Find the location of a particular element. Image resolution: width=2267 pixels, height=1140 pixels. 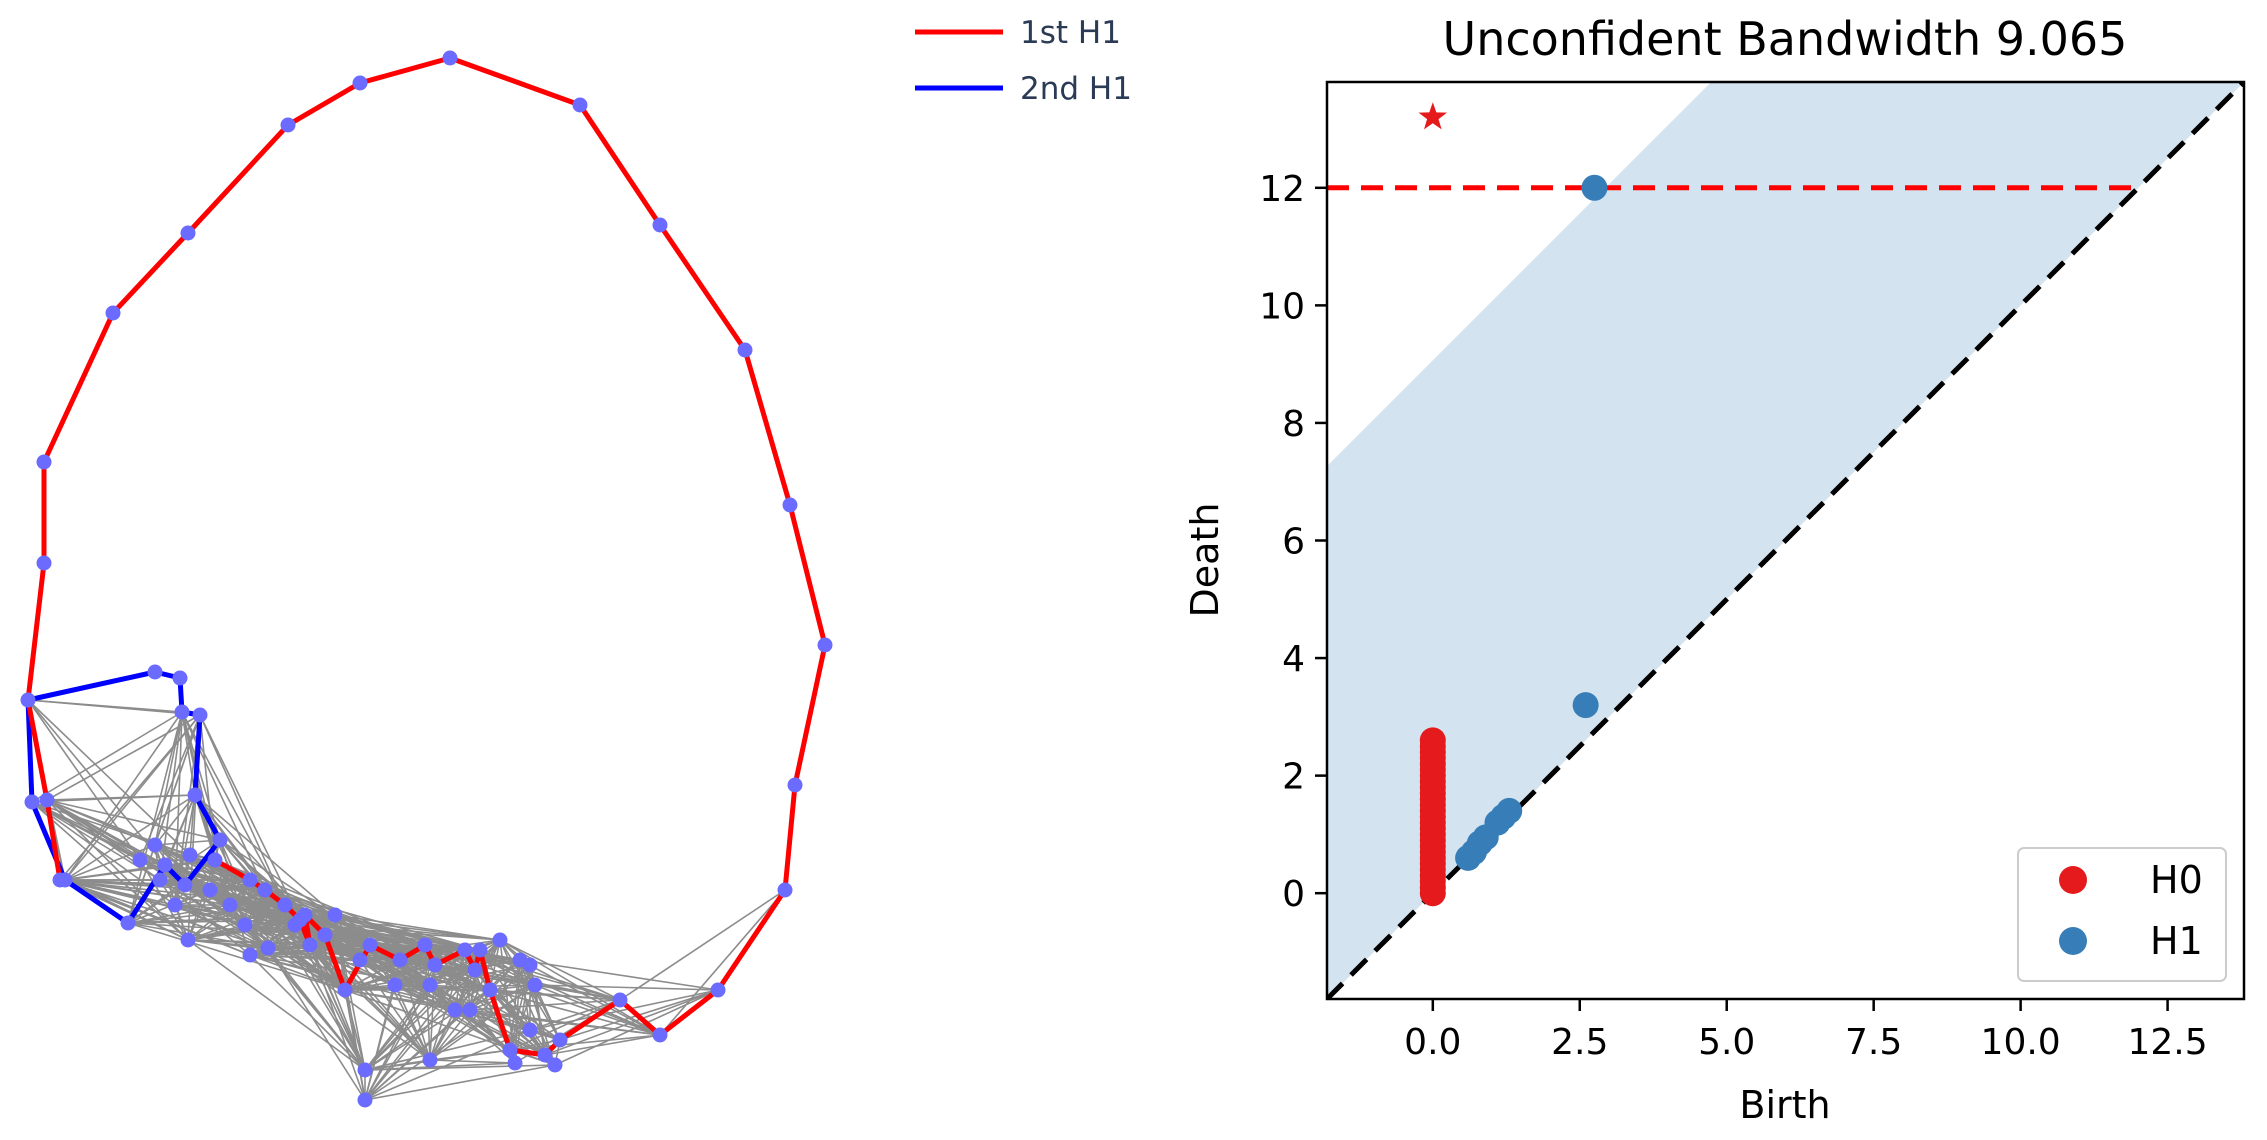

h0-infinite-points is located at coordinates (1433, 116).